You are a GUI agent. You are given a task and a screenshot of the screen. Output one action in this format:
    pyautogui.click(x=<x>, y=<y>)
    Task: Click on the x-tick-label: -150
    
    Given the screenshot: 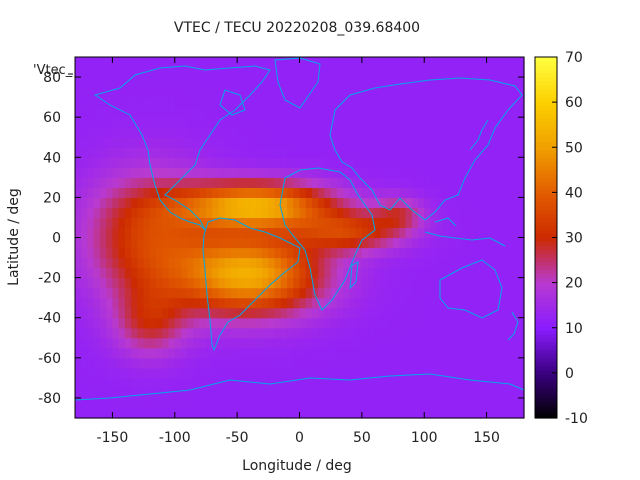 What is the action you would take?
    pyautogui.click(x=113, y=438)
    